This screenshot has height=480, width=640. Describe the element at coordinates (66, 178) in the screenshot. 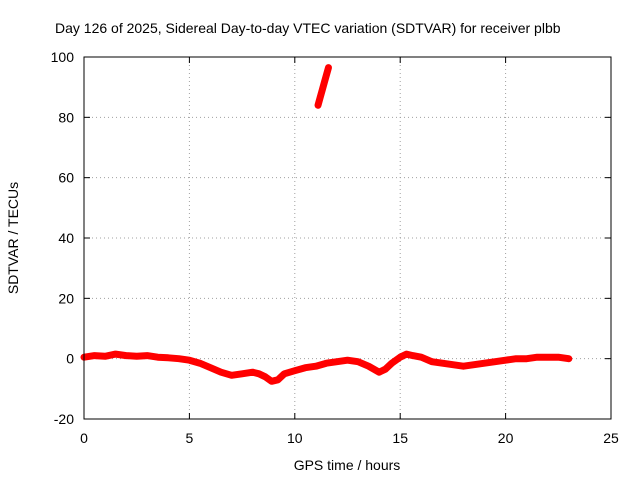

I see `y-tick-label: 60` at that location.